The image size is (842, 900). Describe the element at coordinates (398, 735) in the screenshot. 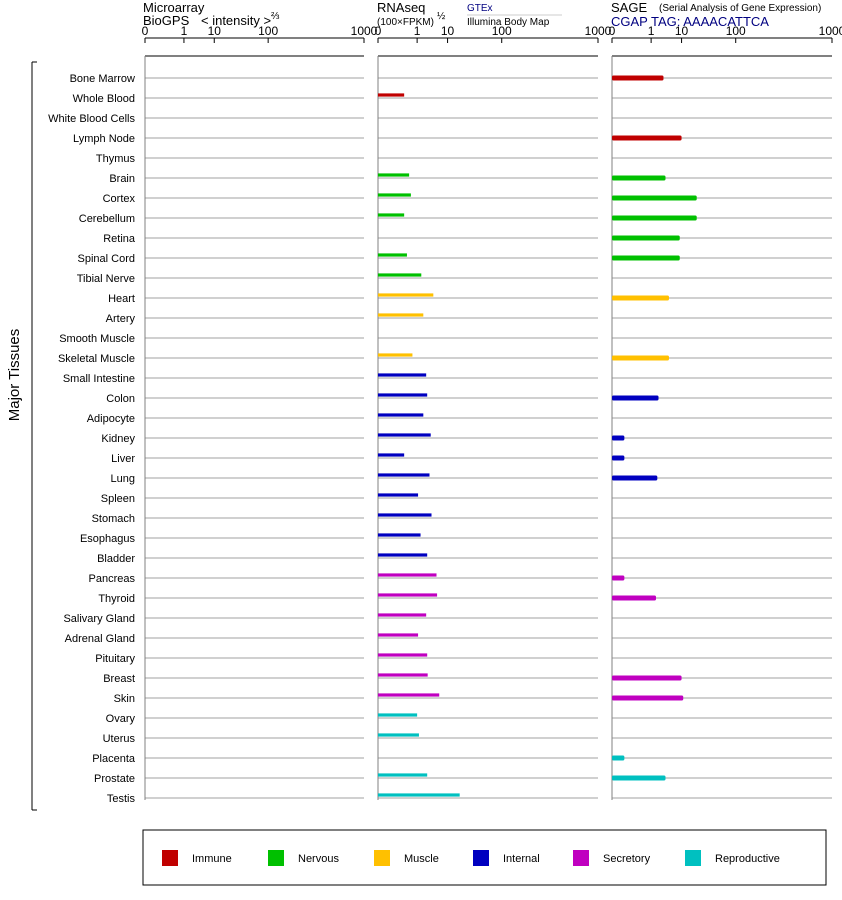

I see `bar-rnaseq-uterus` at that location.